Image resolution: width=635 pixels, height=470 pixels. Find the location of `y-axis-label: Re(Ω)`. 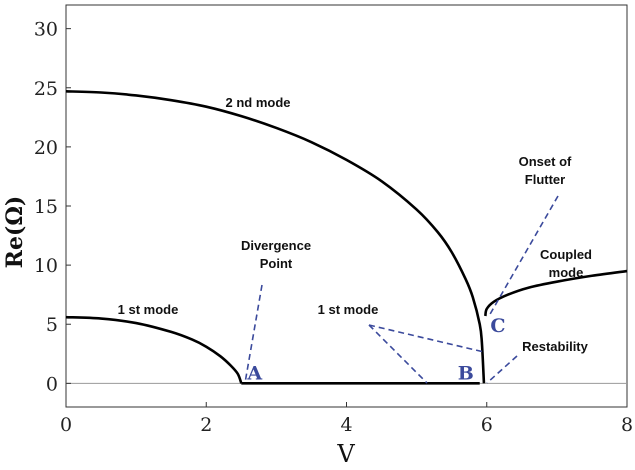

y-axis-label: Re(Ω) is located at coordinates (15, 232).